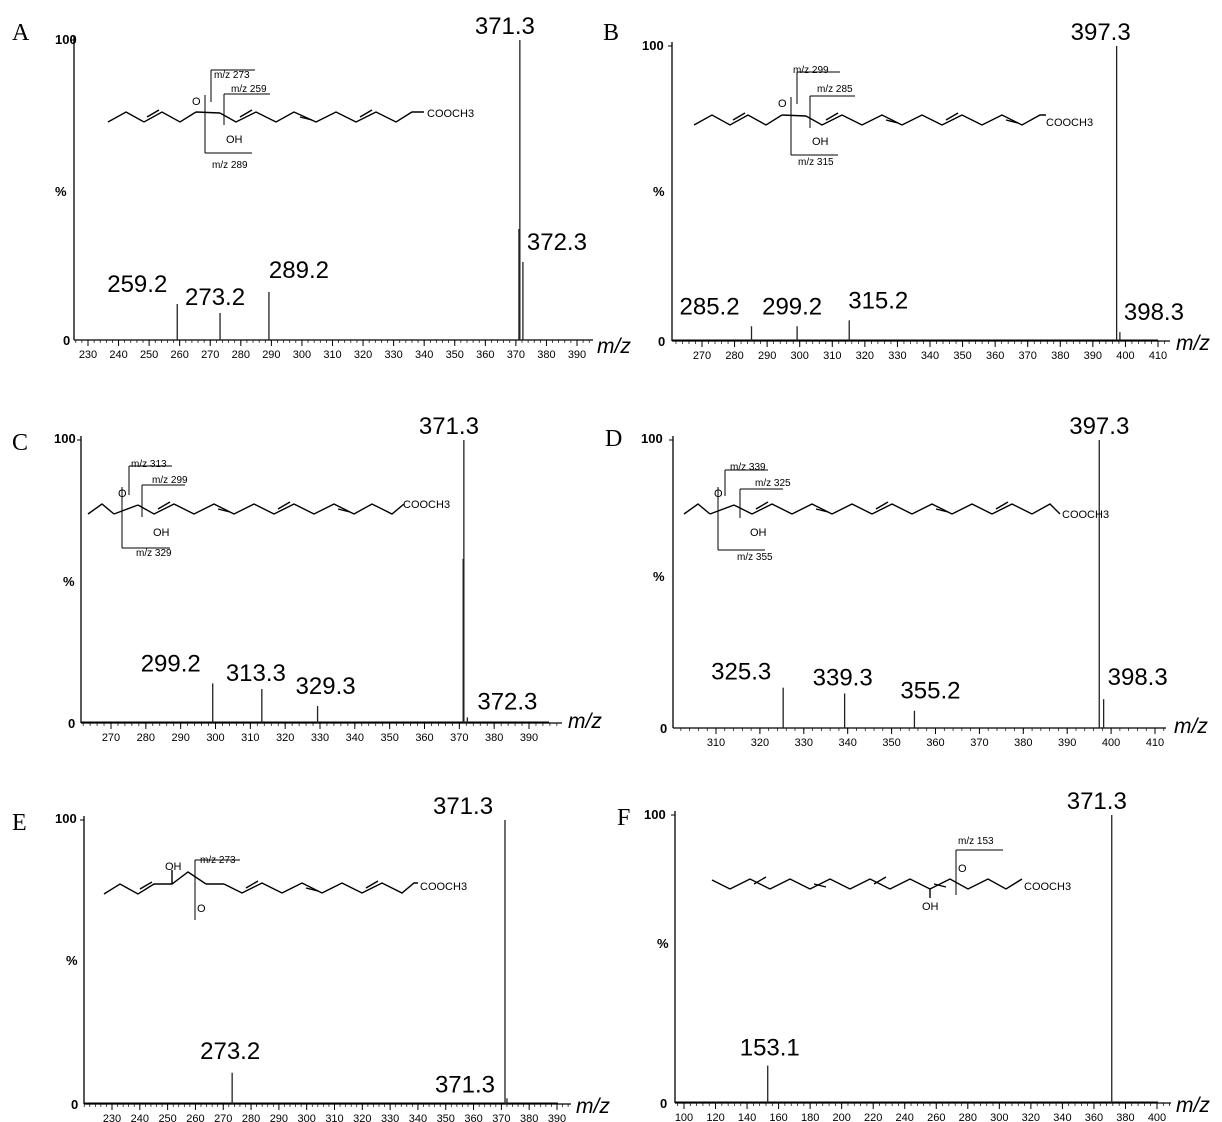  Describe the element at coordinates (659, 576) in the screenshot. I see `panel-d-ylabel: %` at that location.